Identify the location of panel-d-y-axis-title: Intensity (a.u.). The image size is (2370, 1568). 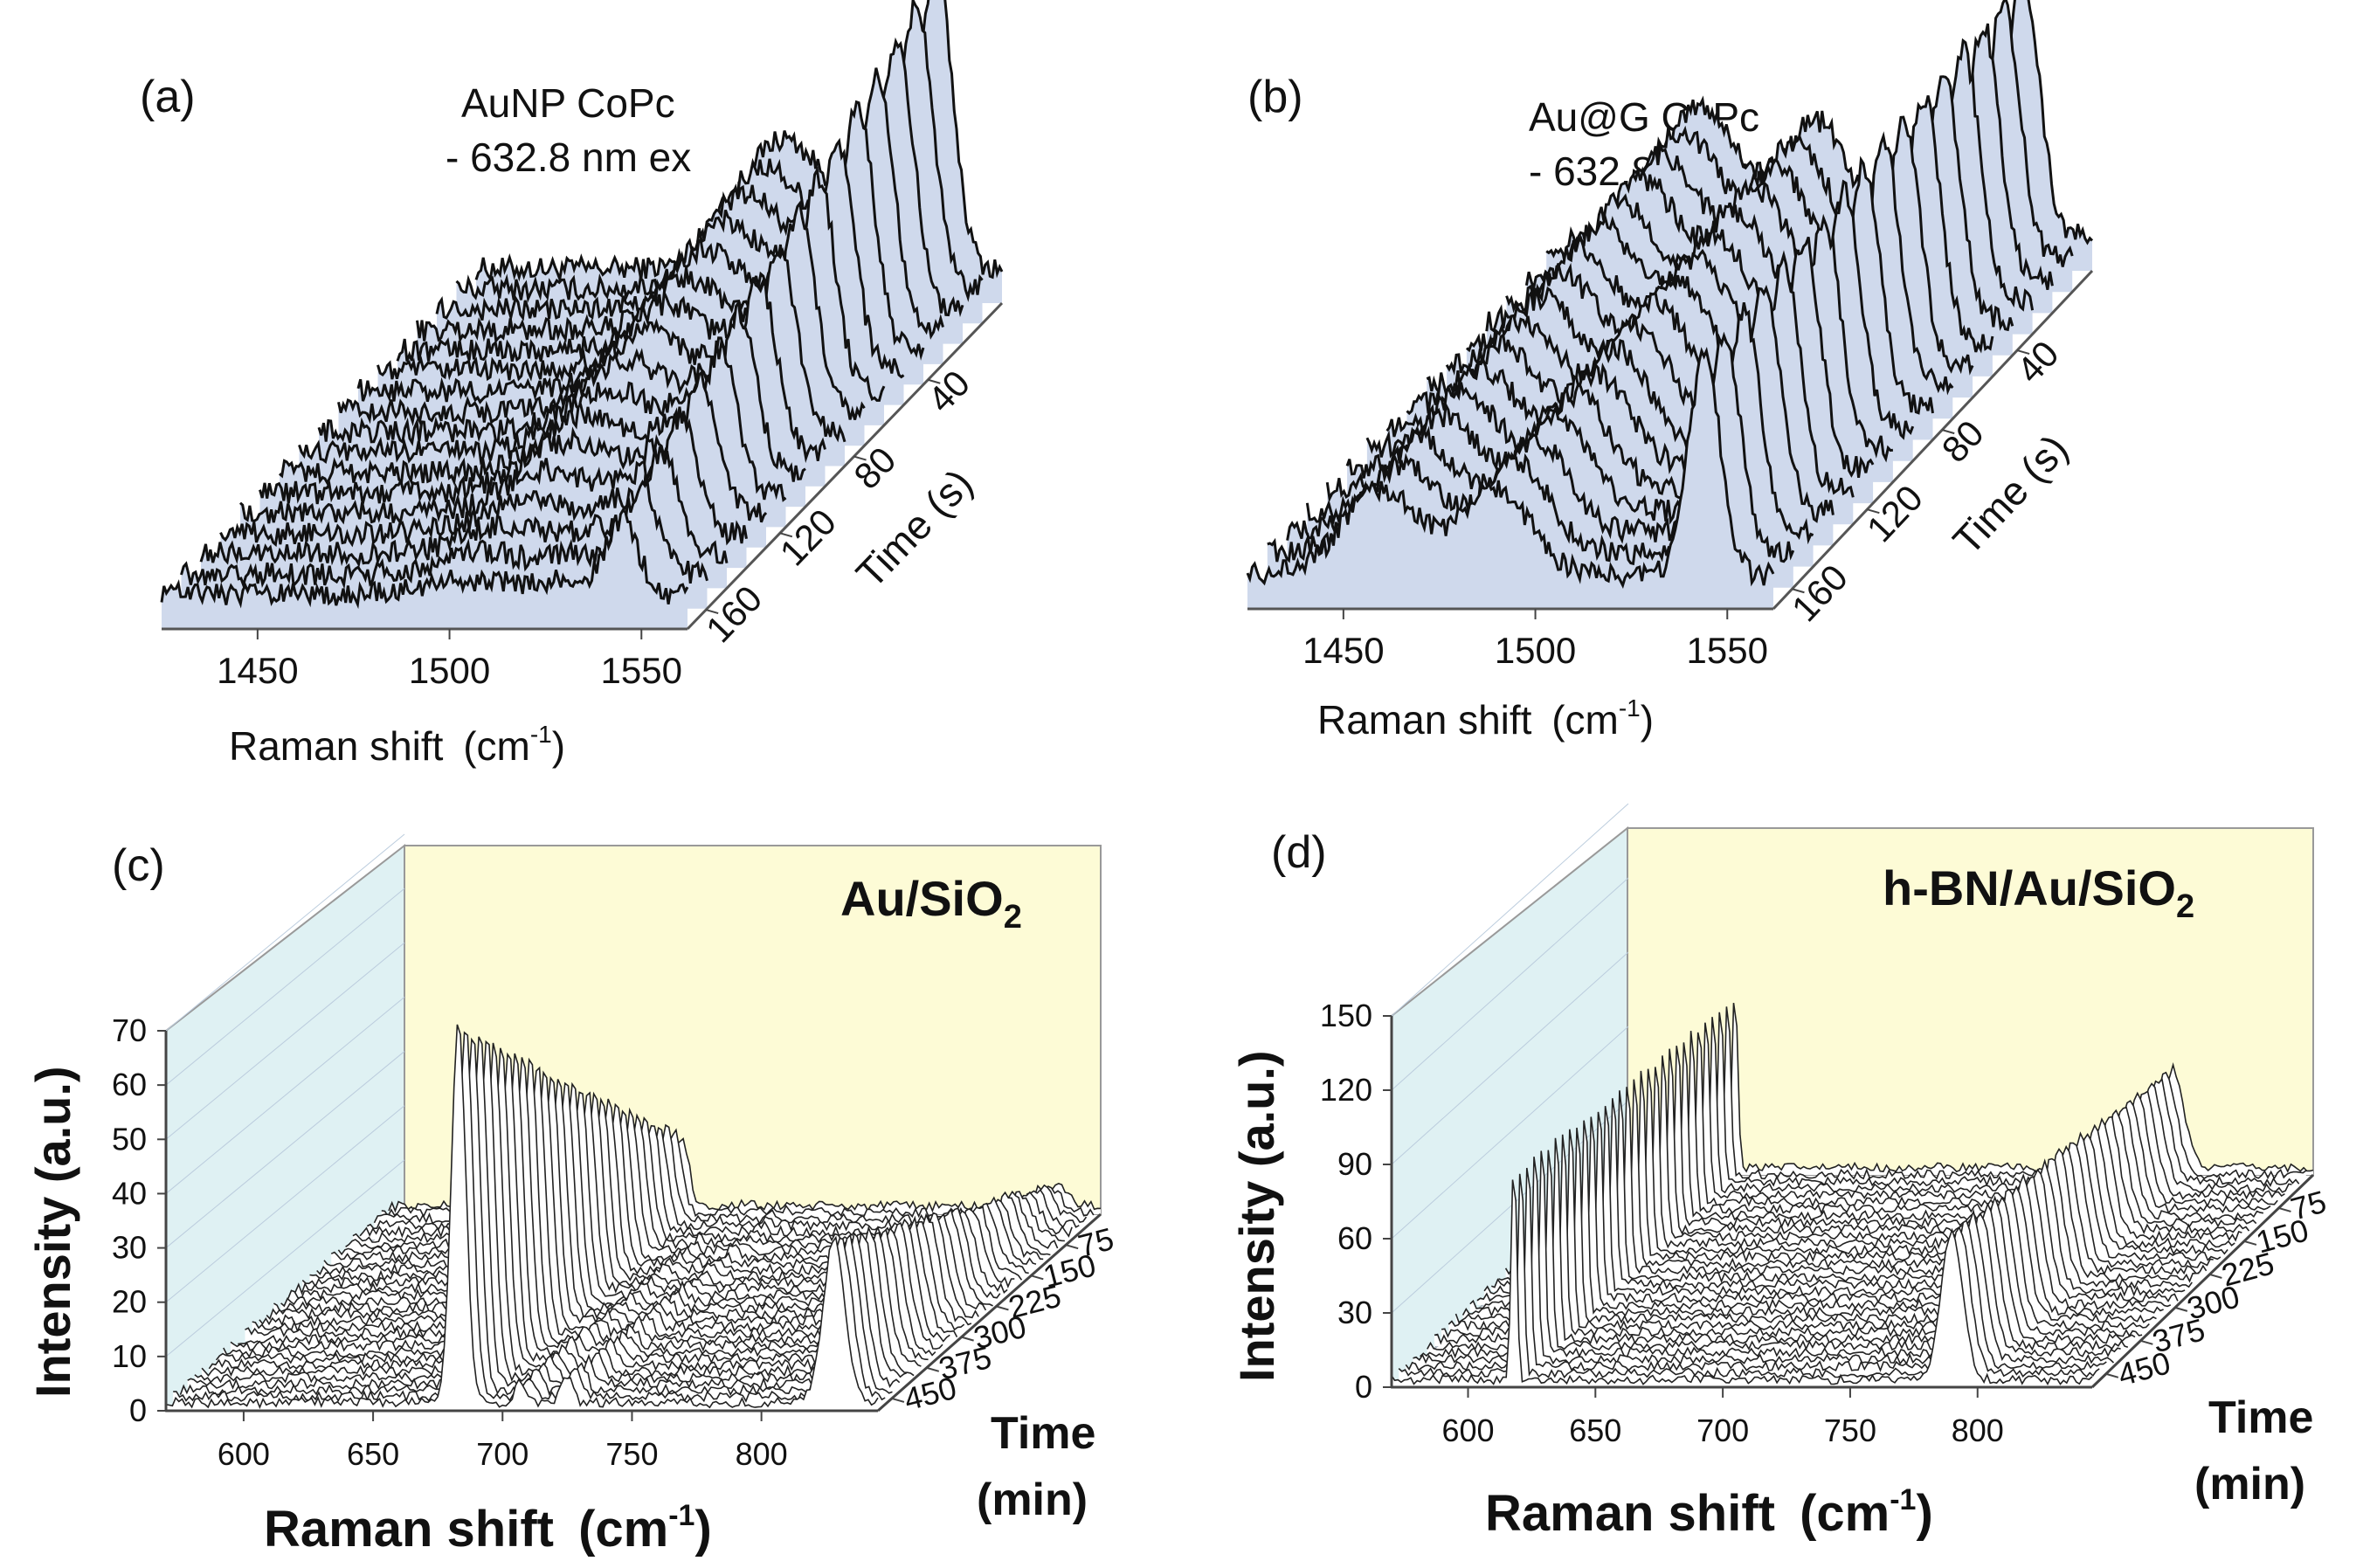
(1256, 1216).